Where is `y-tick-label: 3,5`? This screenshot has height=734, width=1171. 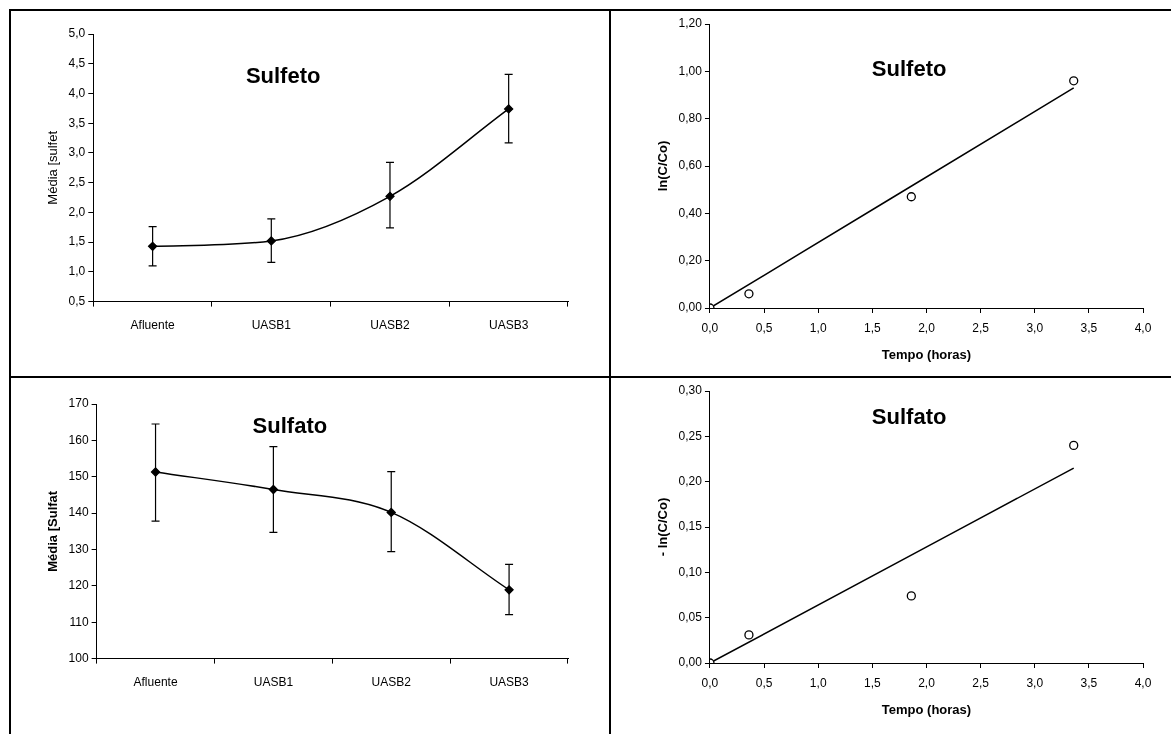 y-tick-label: 3,5 is located at coordinates (77, 122).